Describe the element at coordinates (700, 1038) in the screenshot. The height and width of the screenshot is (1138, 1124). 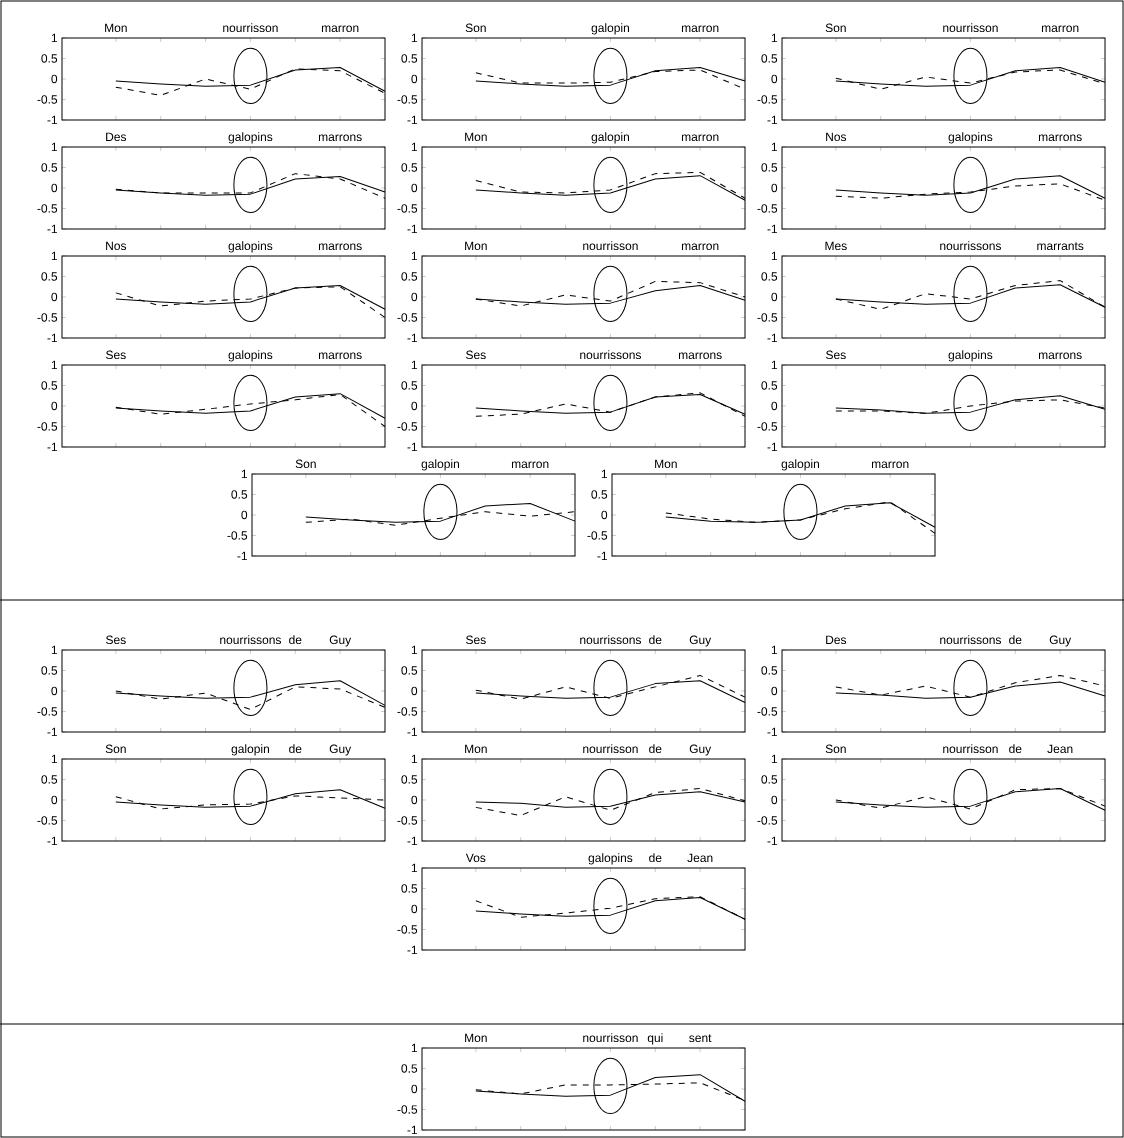
I see `x-tick-label: sent` at that location.